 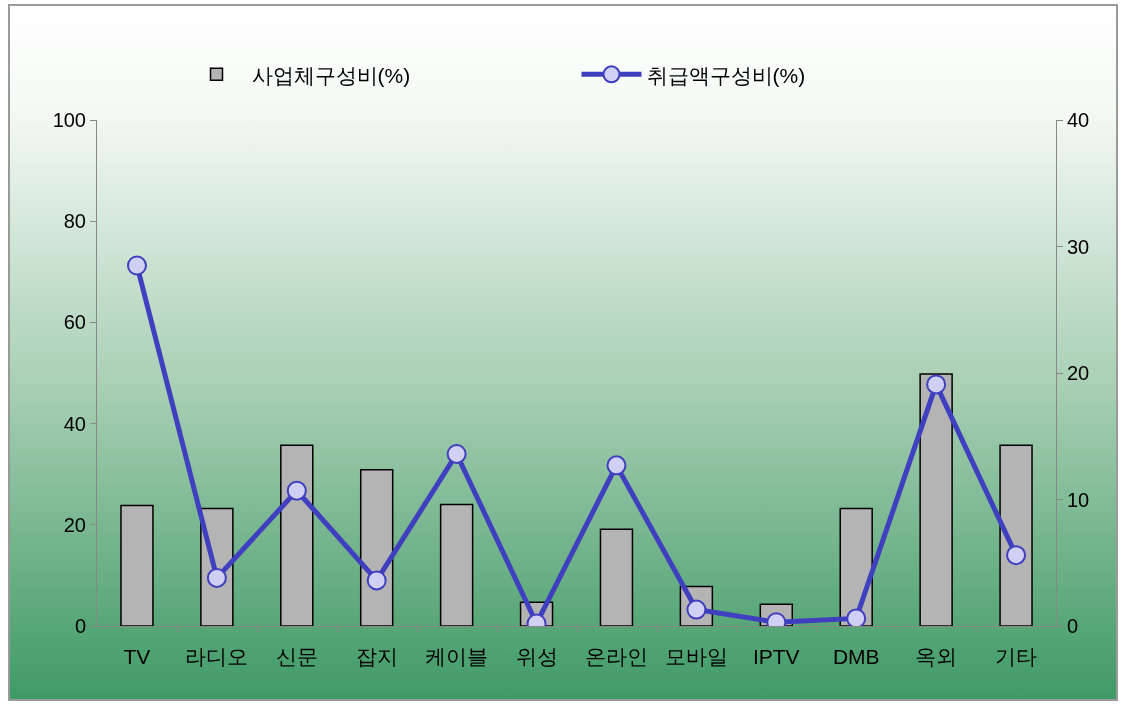 What do you see at coordinates (74, 524) in the screenshot?
I see `y-tick-label: 20` at bounding box center [74, 524].